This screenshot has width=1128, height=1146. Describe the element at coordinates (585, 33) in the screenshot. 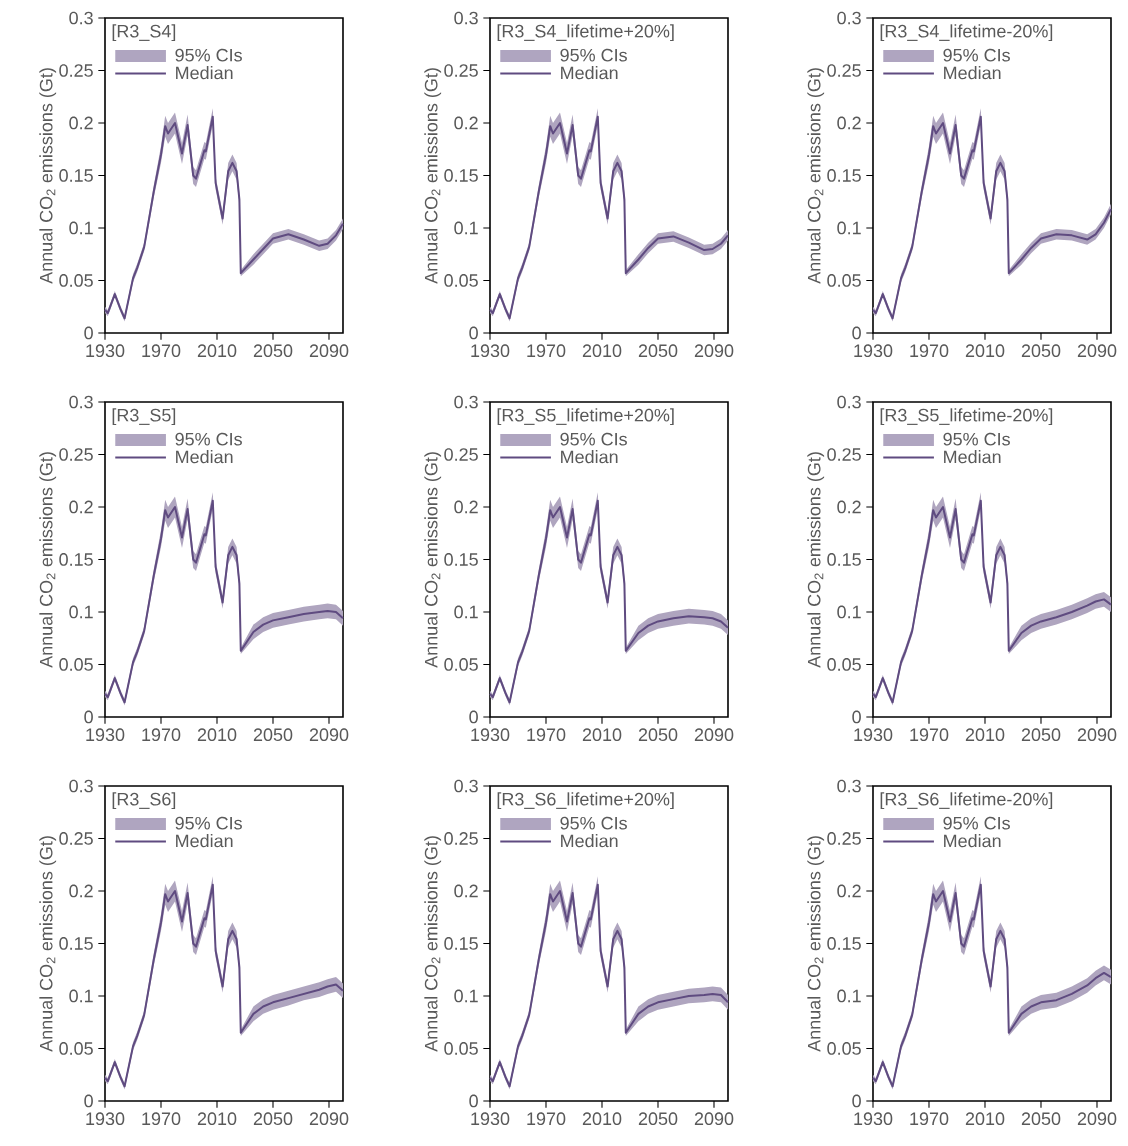

I see `chart-title: [R3_S4_lifetime+20%]` at that location.